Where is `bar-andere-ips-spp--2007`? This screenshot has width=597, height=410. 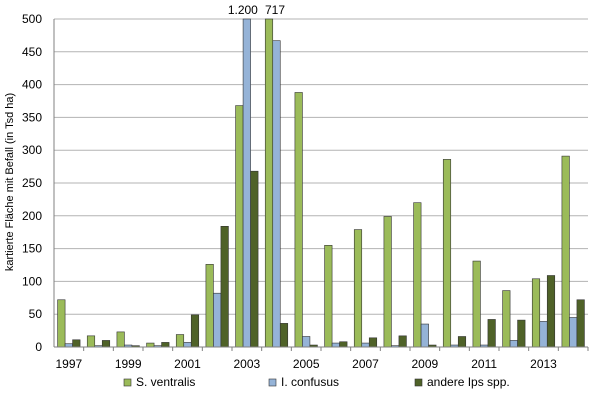
bar-andere-ips-spp--2007 is located at coordinates (373, 342).